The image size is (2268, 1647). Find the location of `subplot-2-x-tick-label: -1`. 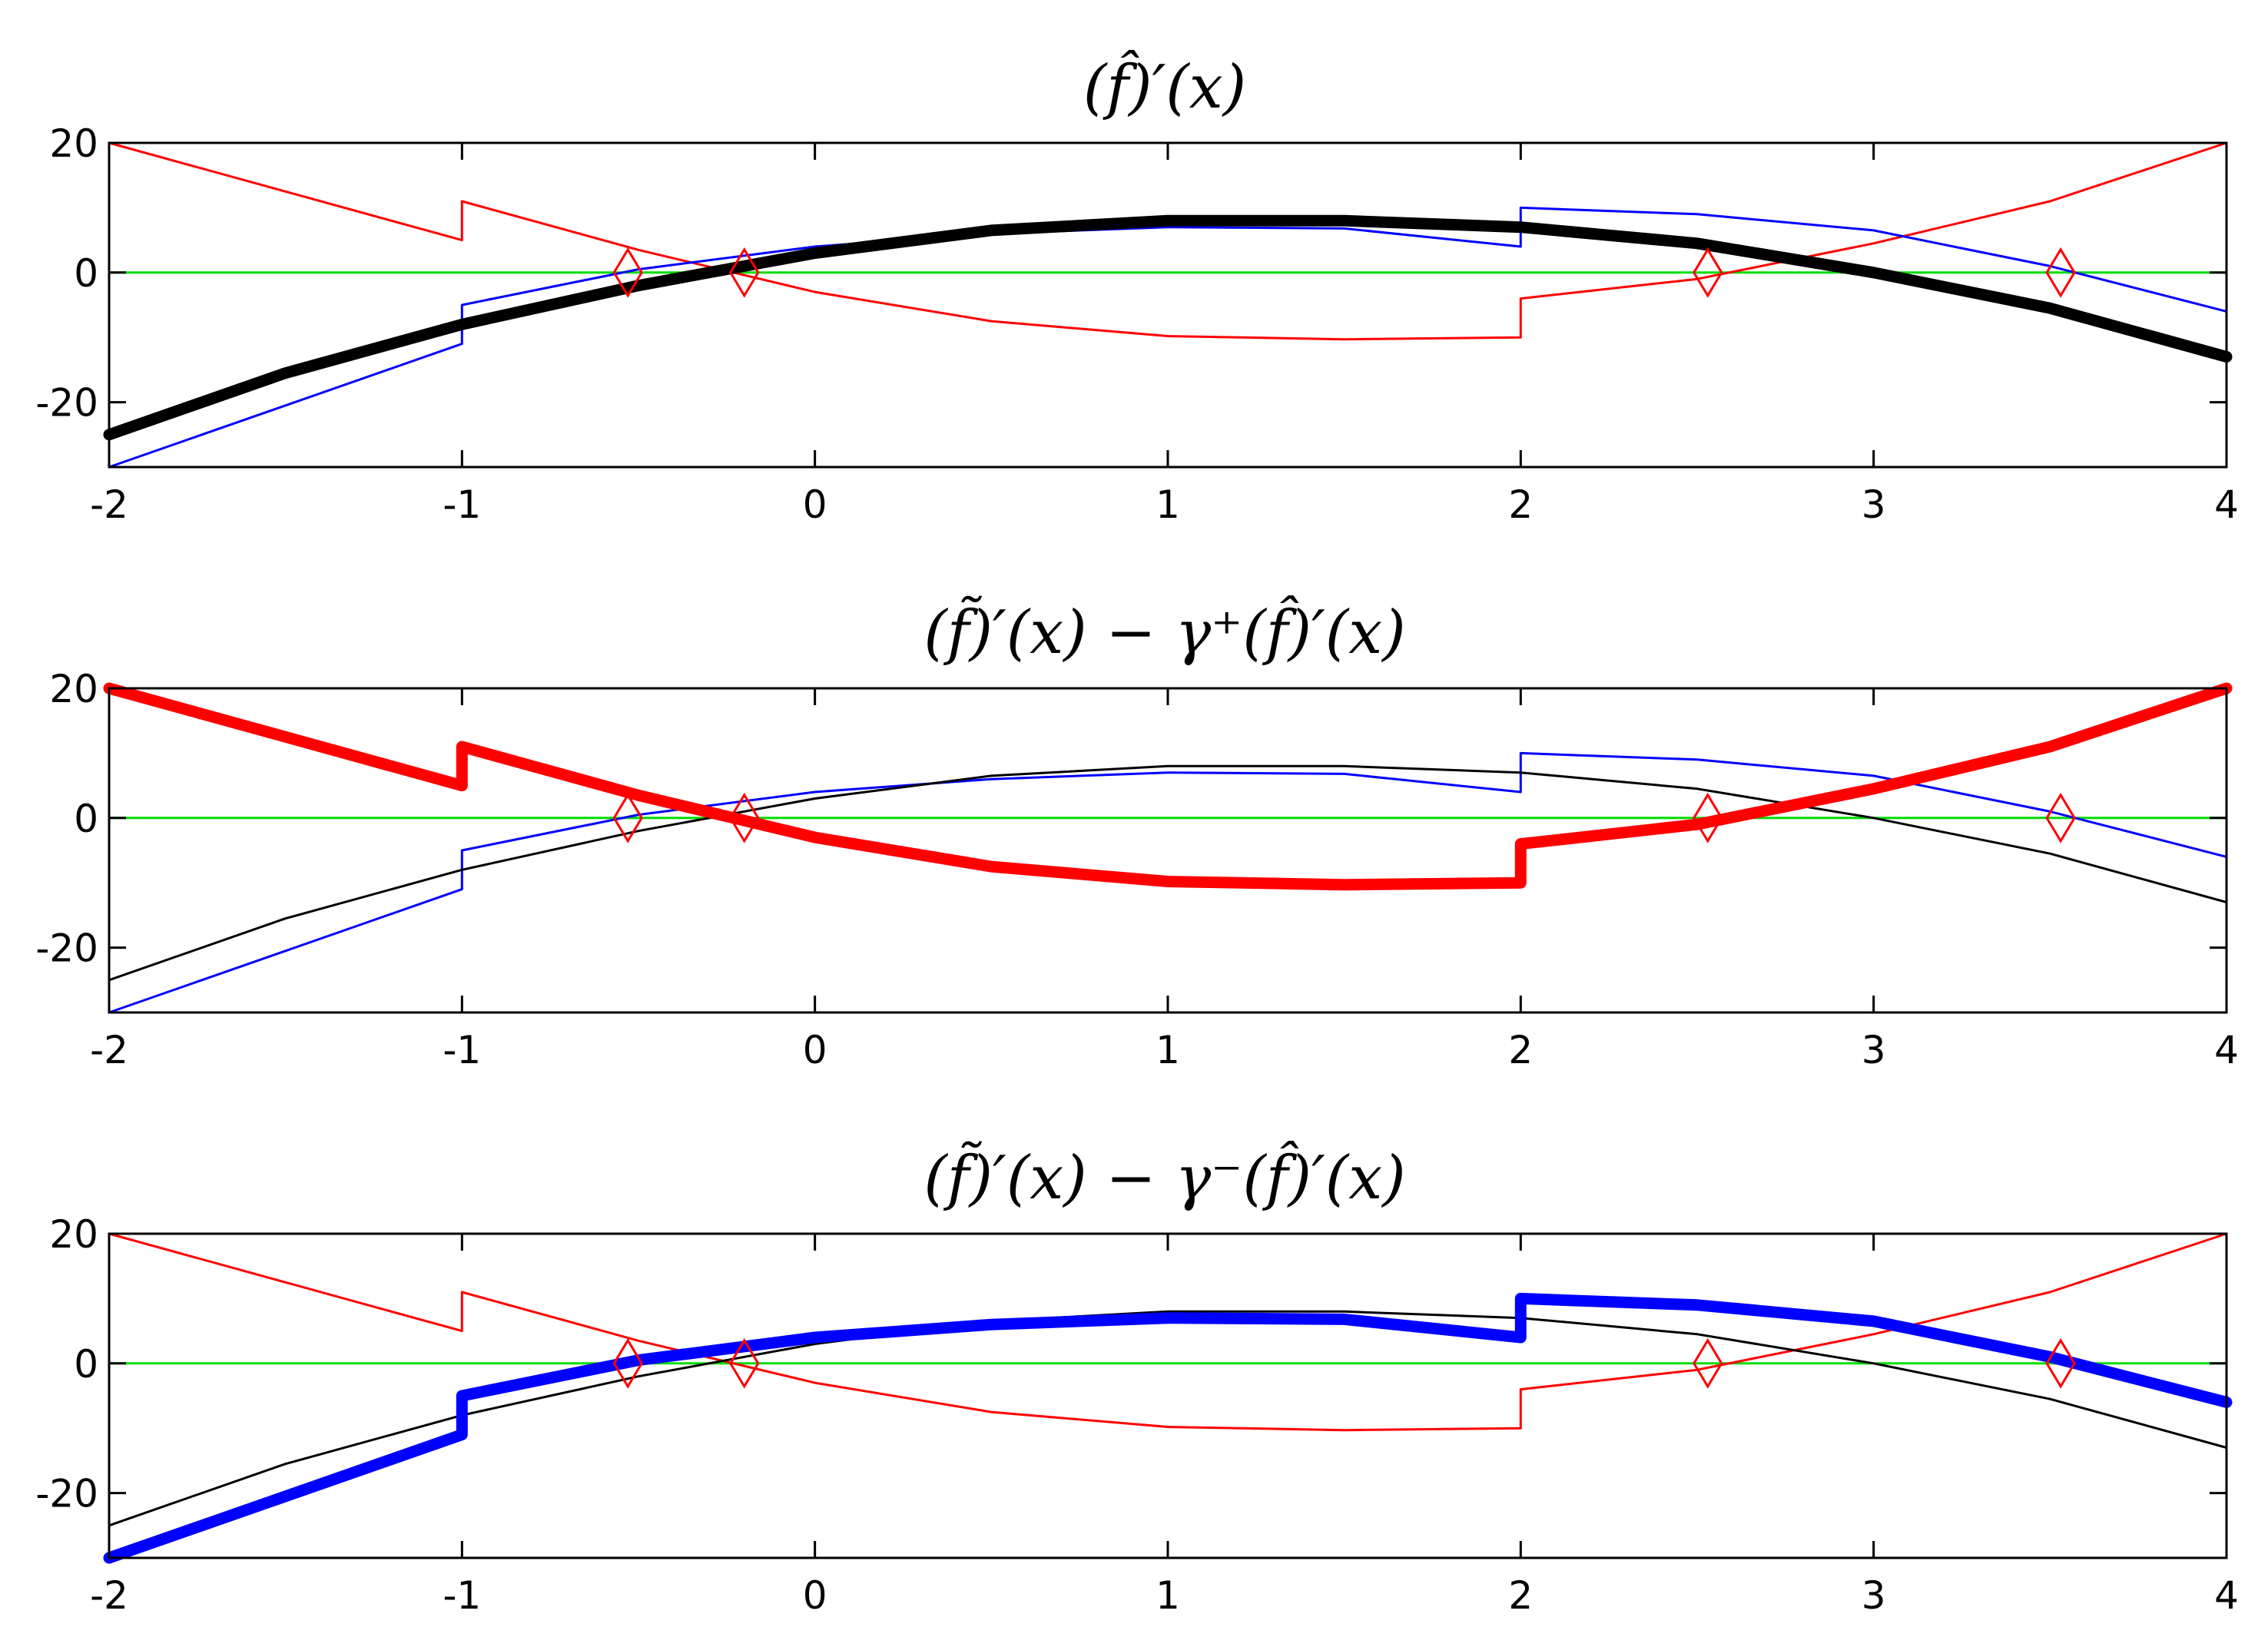

subplot-2-x-tick-label: -1 is located at coordinates (462, 1050).